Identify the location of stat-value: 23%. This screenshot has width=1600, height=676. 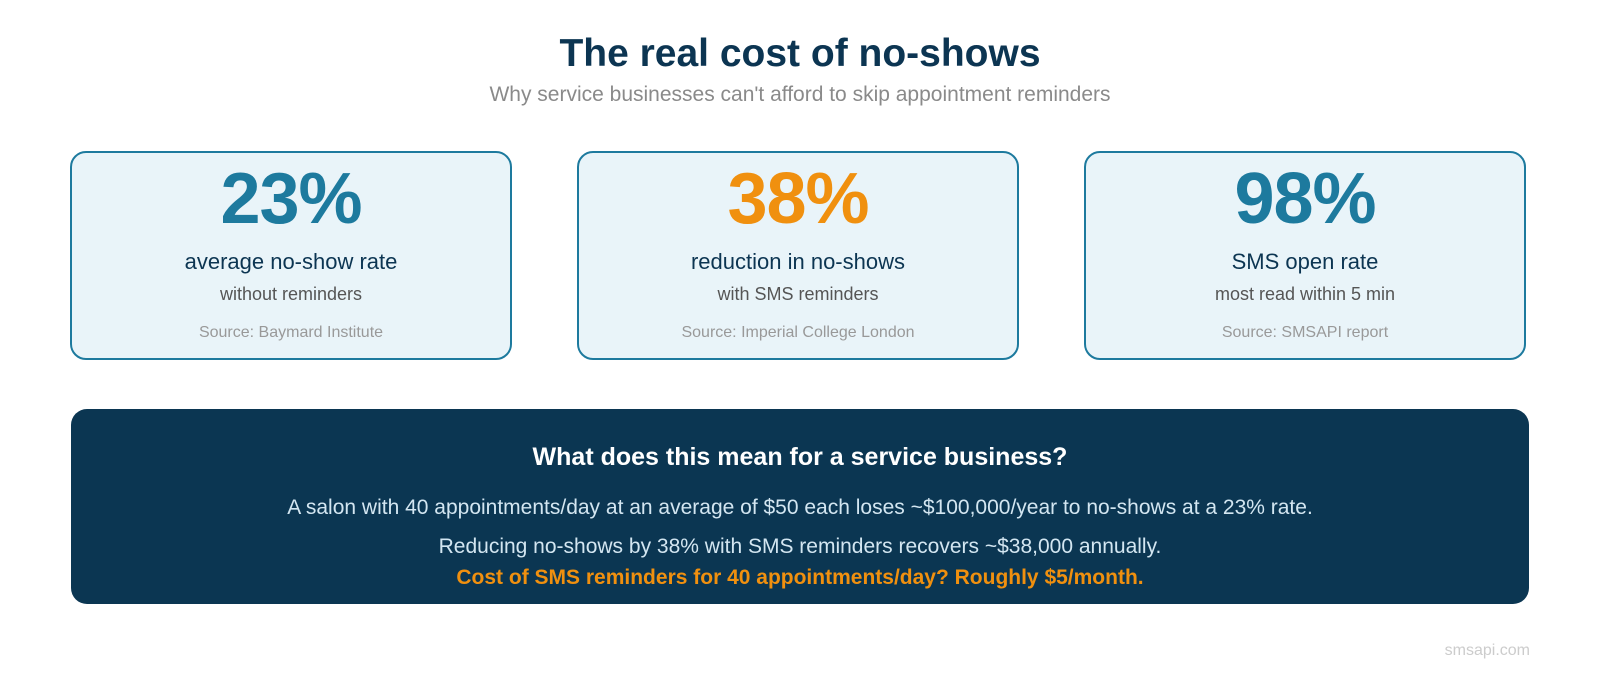
(291, 199).